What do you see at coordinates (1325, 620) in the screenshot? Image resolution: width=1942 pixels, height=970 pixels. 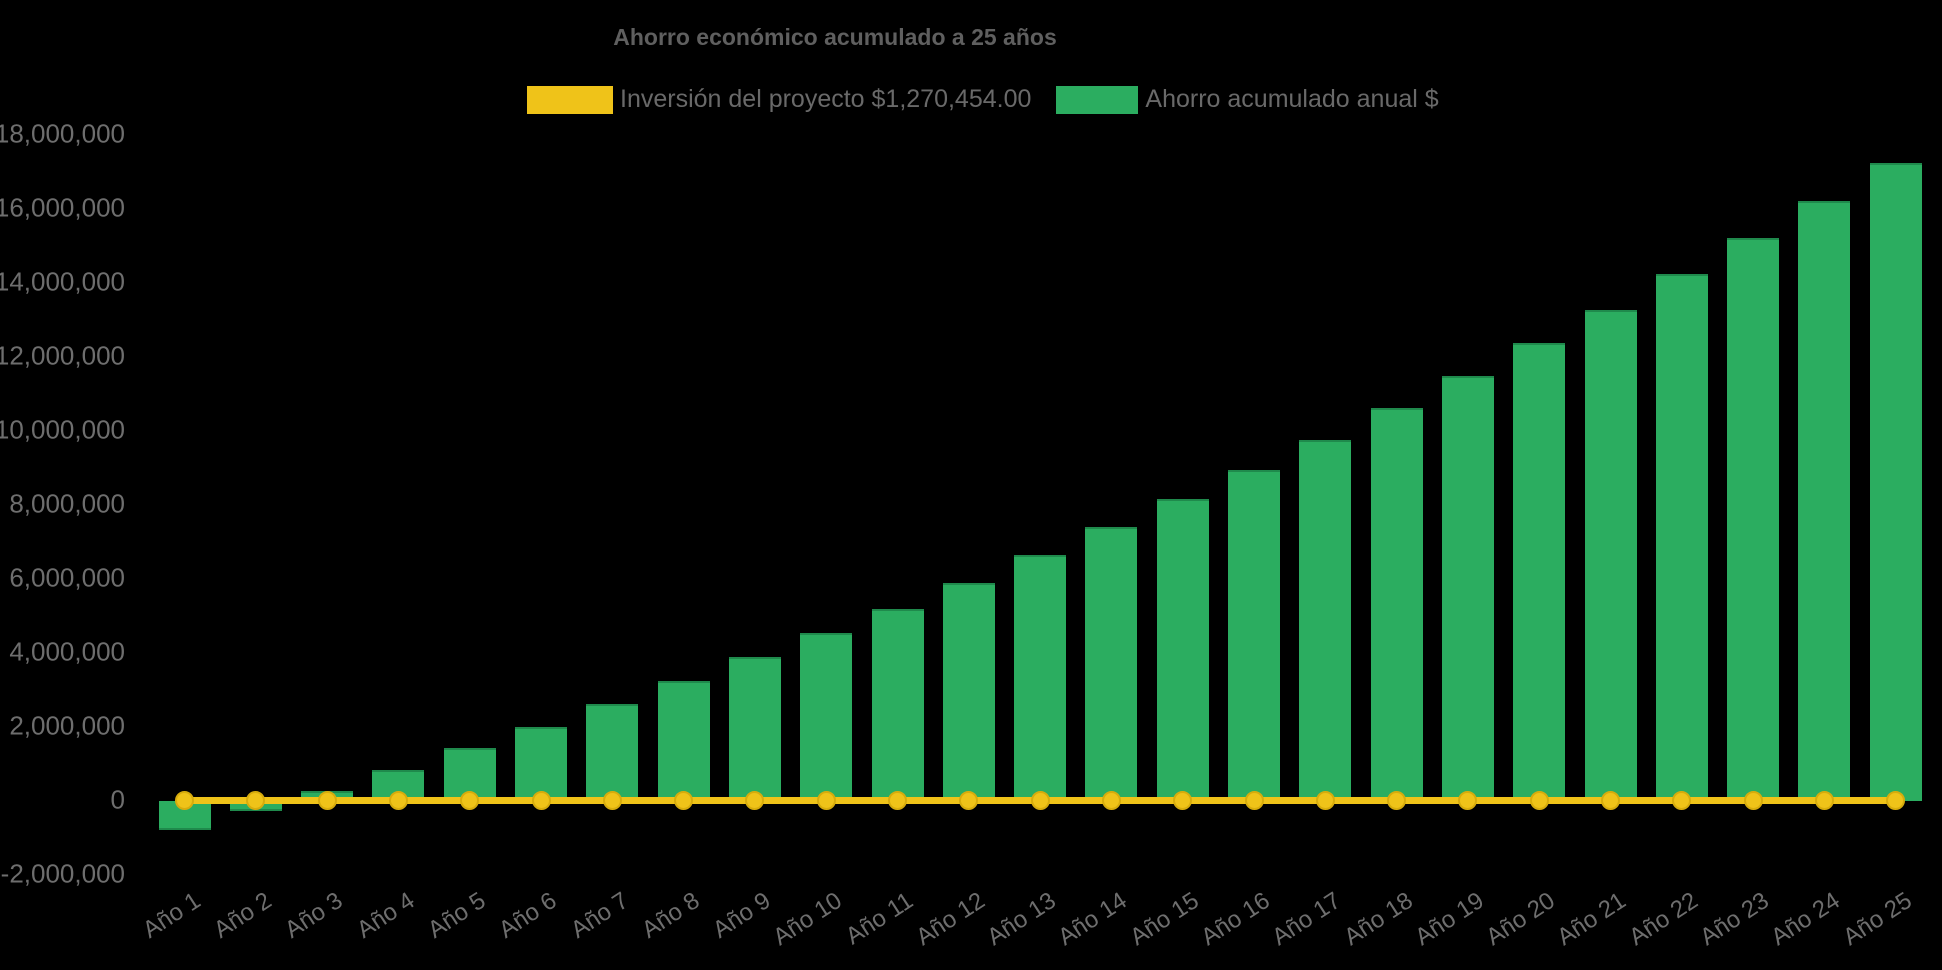 I see `bar-año-17` at bounding box center [1325, 620].